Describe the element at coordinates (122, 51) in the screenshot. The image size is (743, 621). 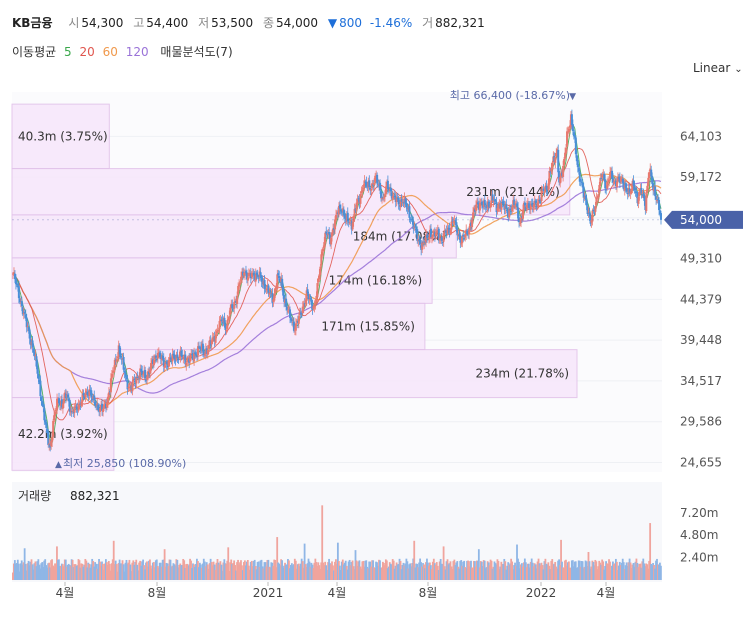
I see `moving-average-legend: 이동평균 5 20 60 120 매물분석도(7)` at that location.